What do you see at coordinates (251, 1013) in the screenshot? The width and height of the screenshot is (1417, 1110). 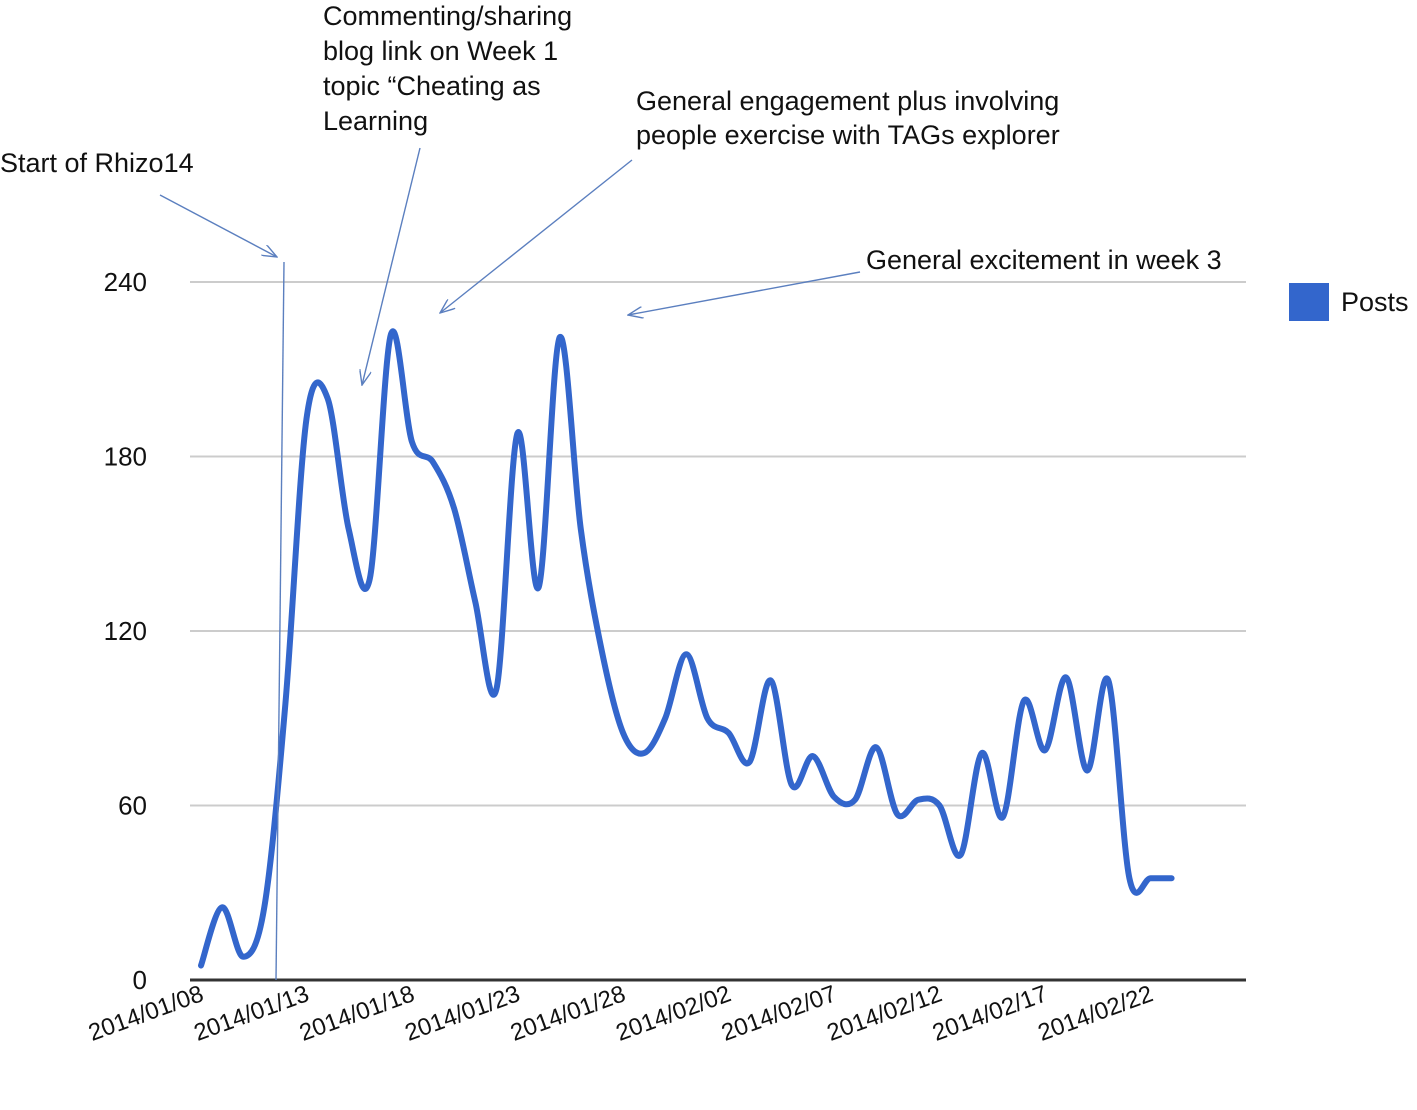 I see `x-tick-label: 2014/01/13` at bounding box center [251, 1013].